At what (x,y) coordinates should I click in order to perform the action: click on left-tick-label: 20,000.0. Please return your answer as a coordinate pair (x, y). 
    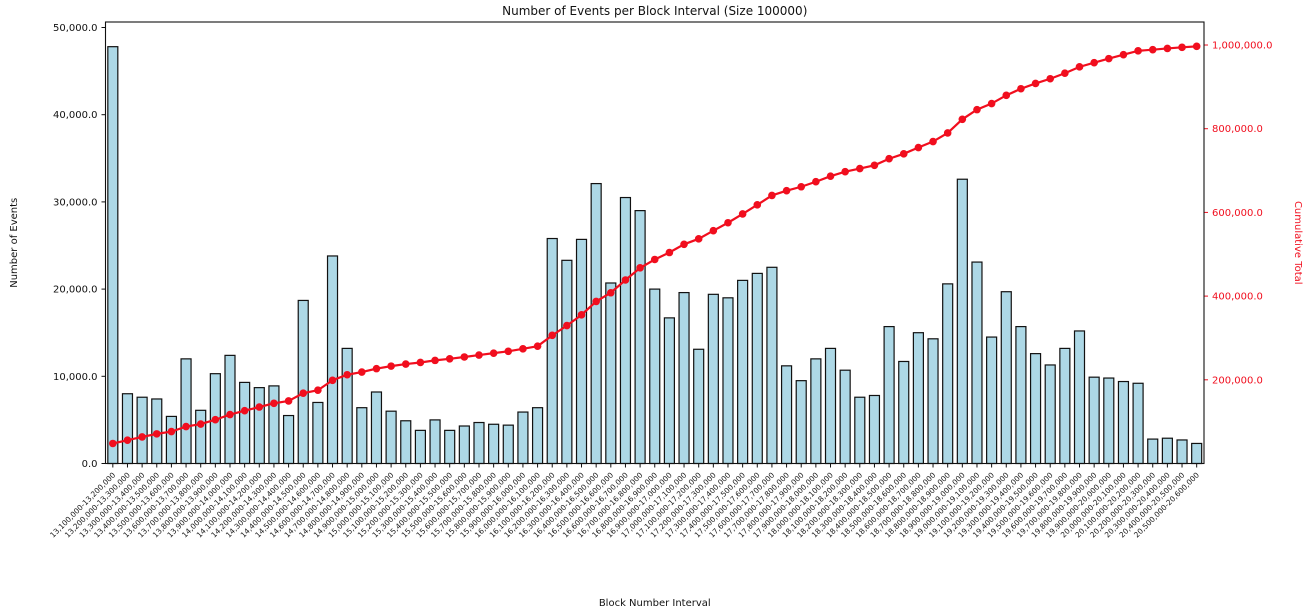
    Looking at the image, I should click on (75, 290).